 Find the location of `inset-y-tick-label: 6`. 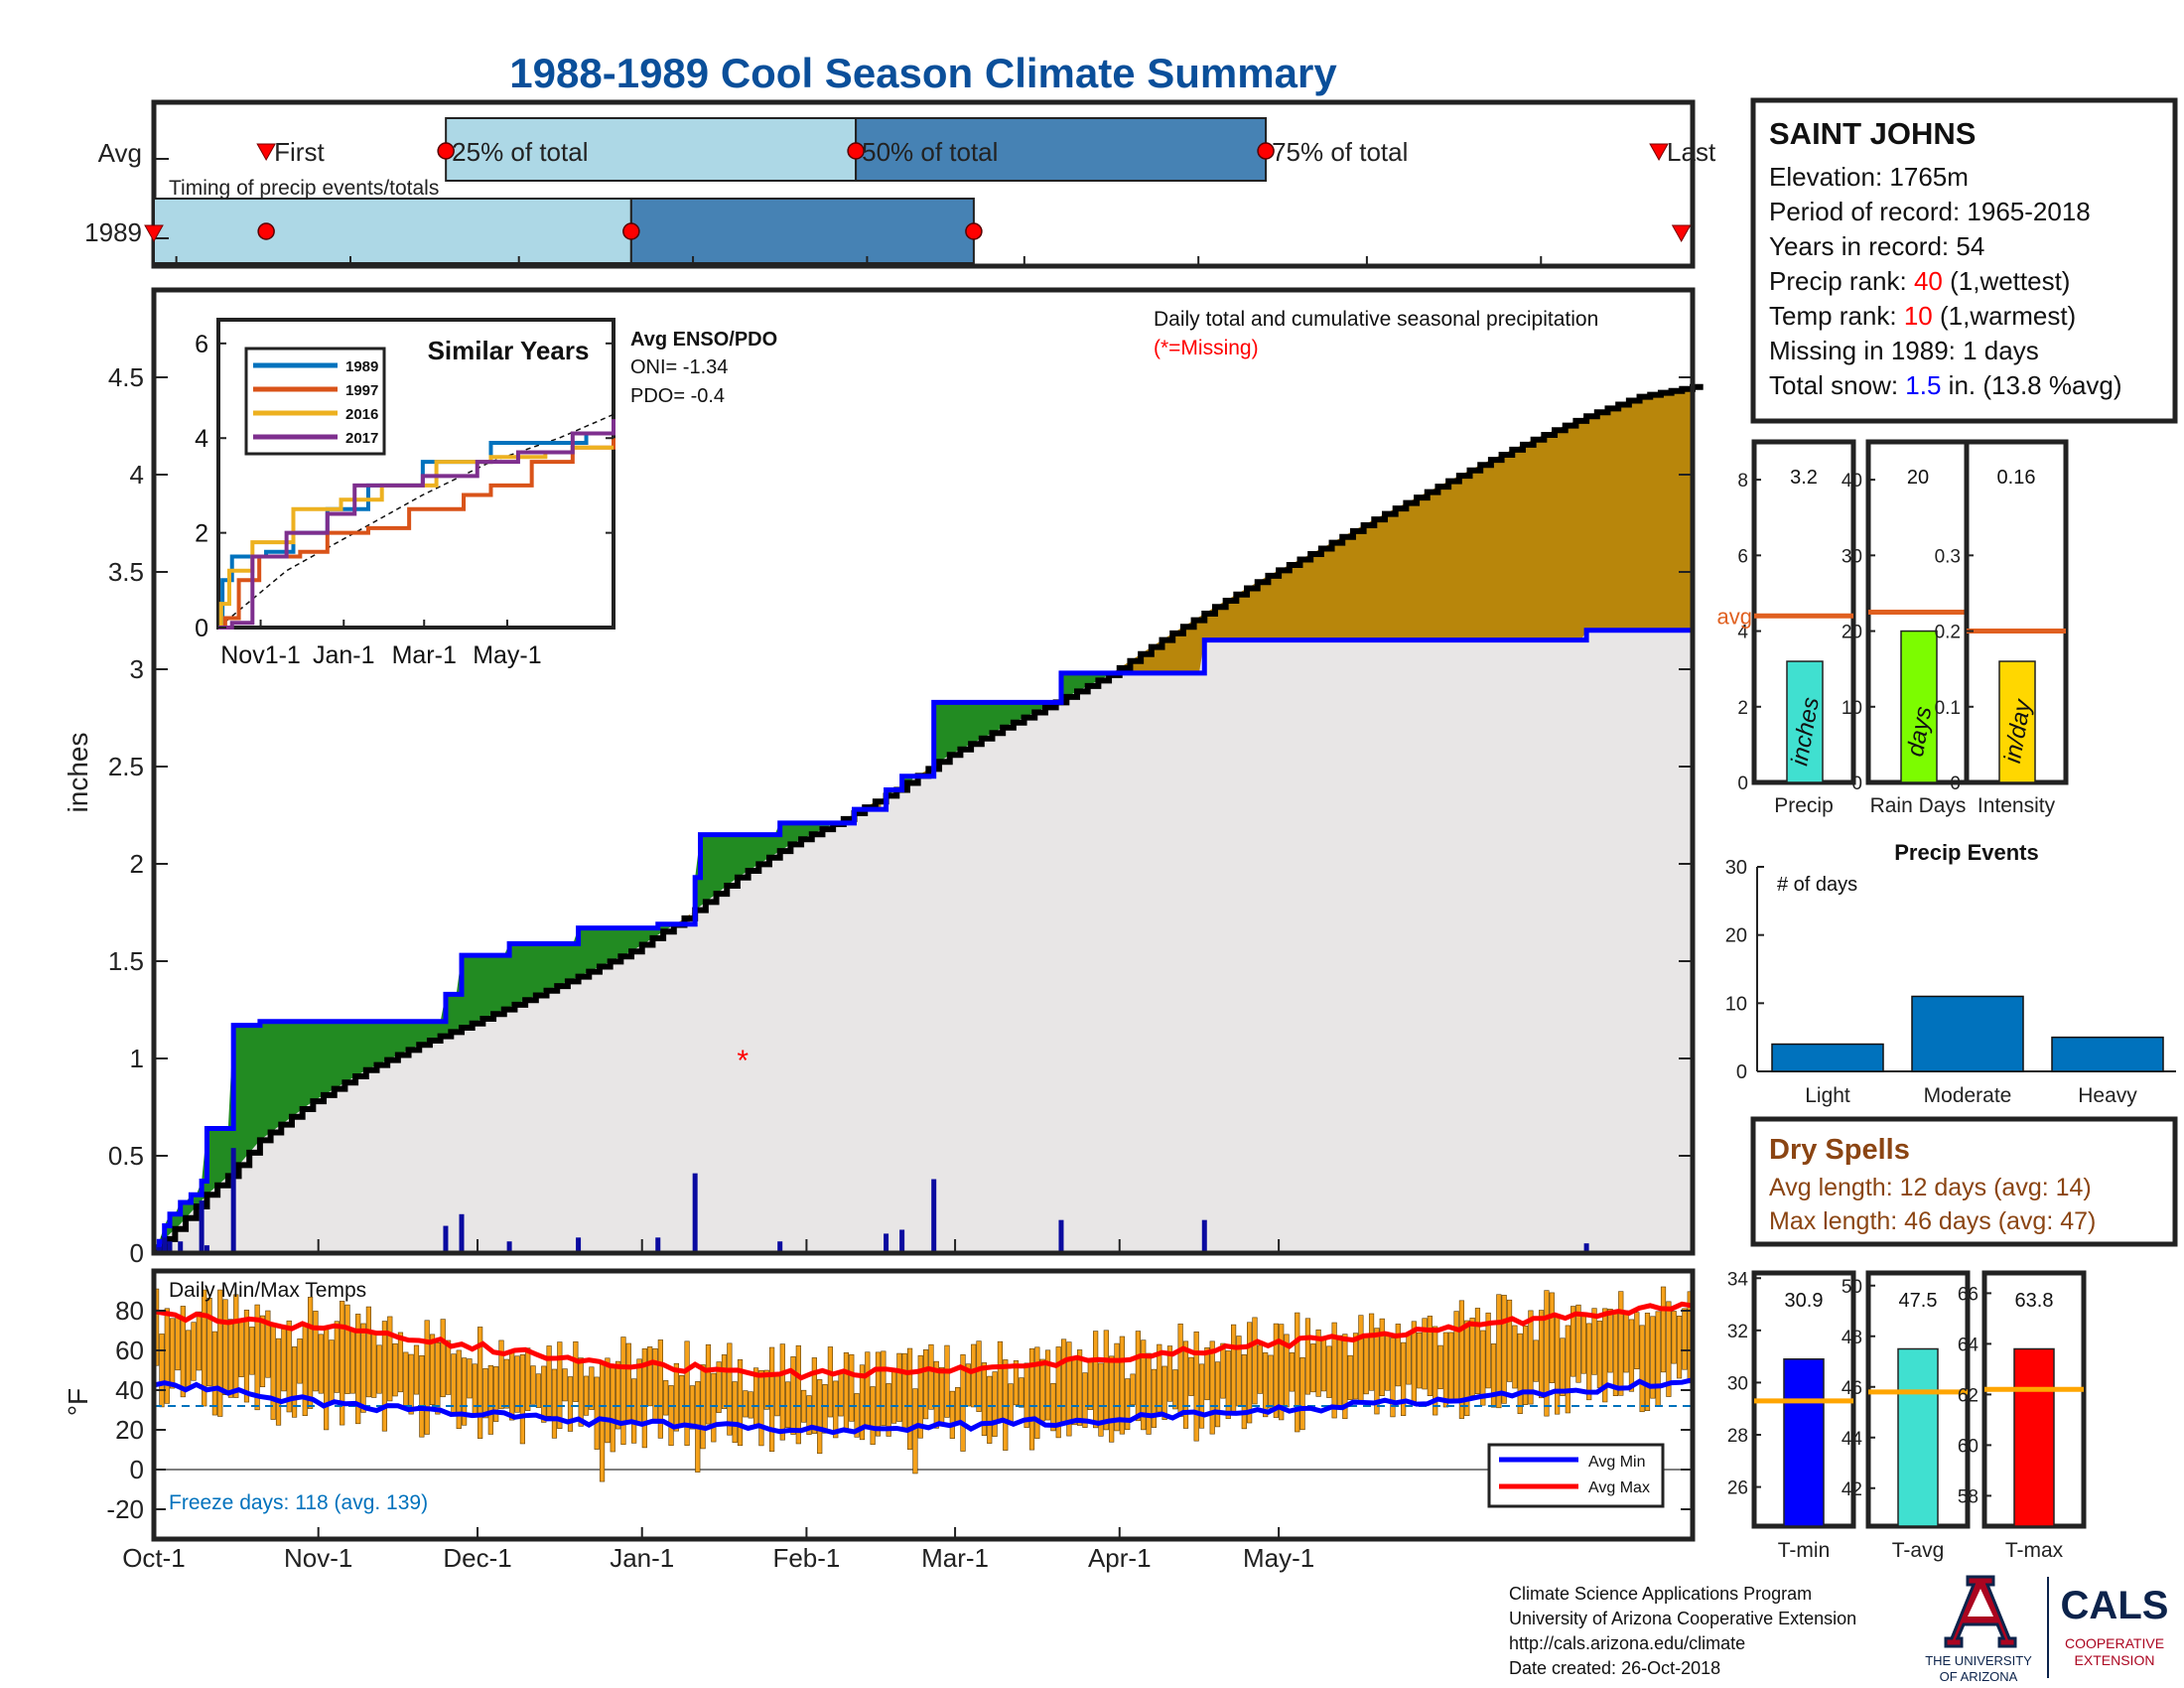

inset-y-tick-label: 6 is located at coordinates (201, 344).